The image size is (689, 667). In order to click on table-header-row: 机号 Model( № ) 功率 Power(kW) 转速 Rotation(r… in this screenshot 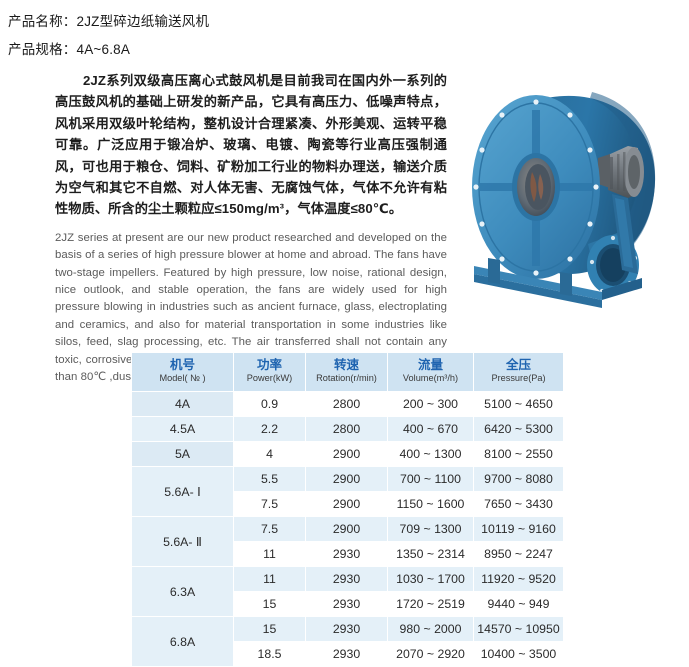, I will do `click(347, 372)`.